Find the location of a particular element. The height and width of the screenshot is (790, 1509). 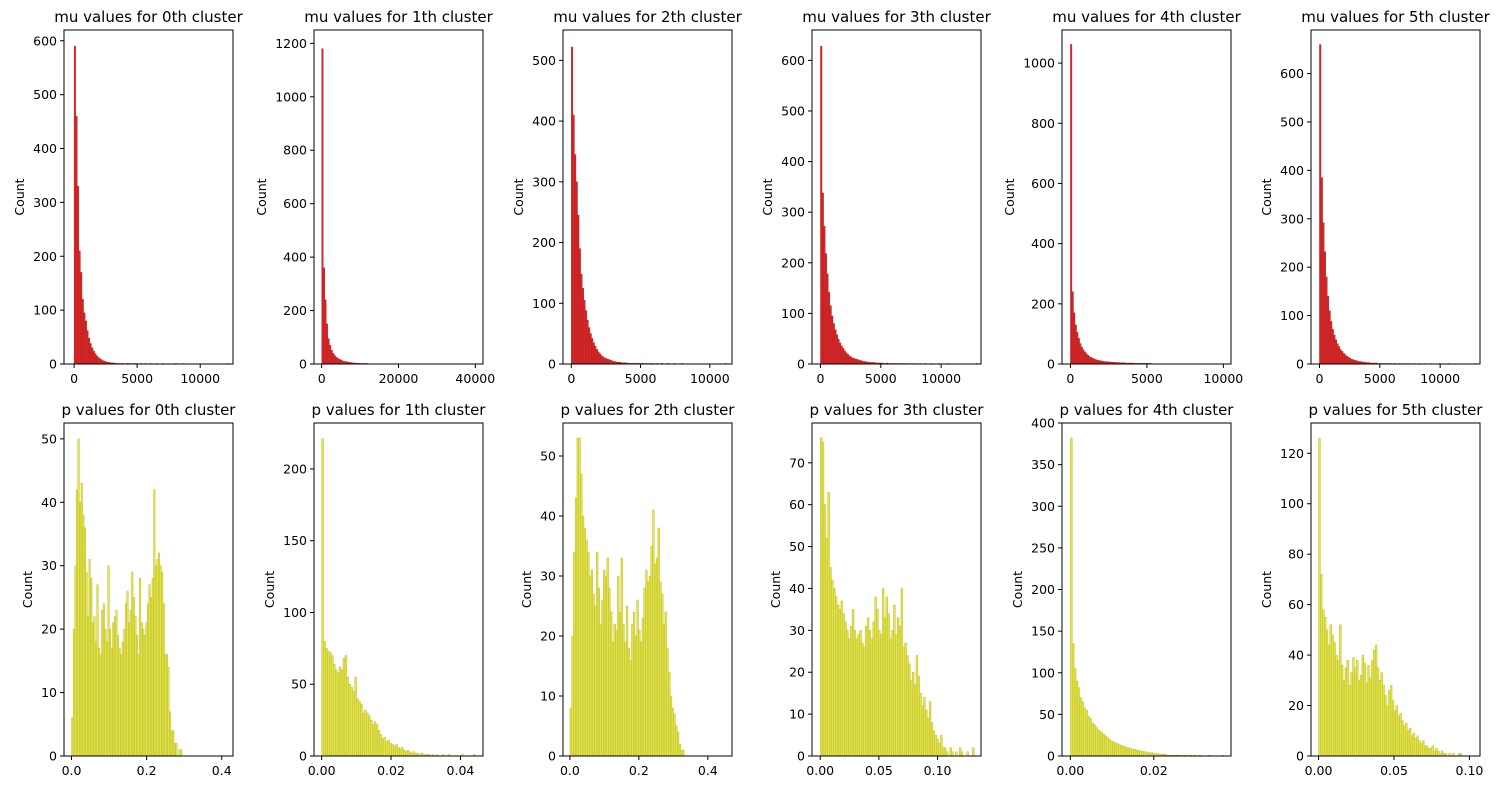

subplot-title: mu values for 4th cluster is located at coordinates (1146, 17).